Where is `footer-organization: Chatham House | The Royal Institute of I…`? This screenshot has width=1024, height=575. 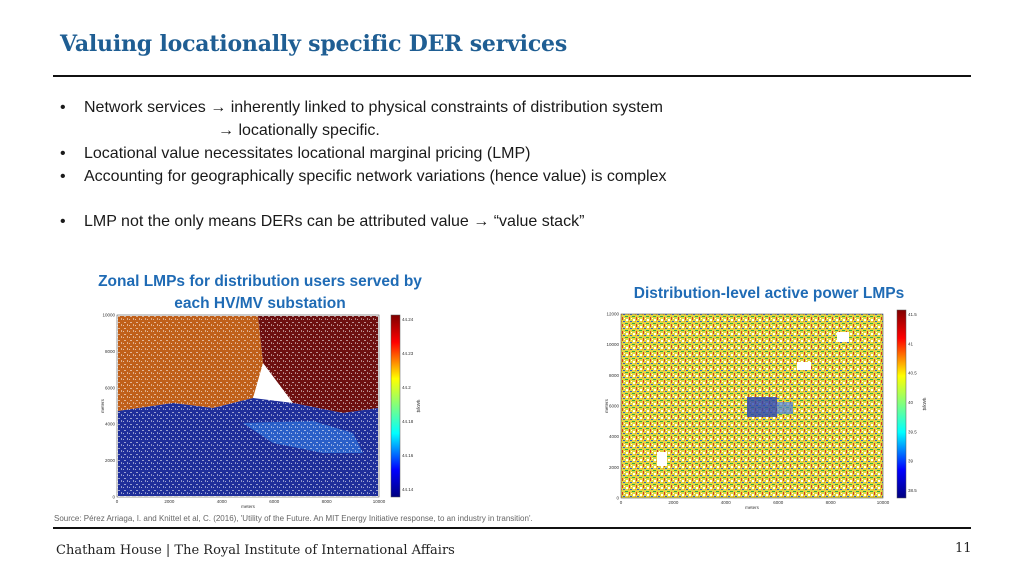
footer-organization: Chatham House | The Royal Institute of I… is located at coordinates (255, 550).